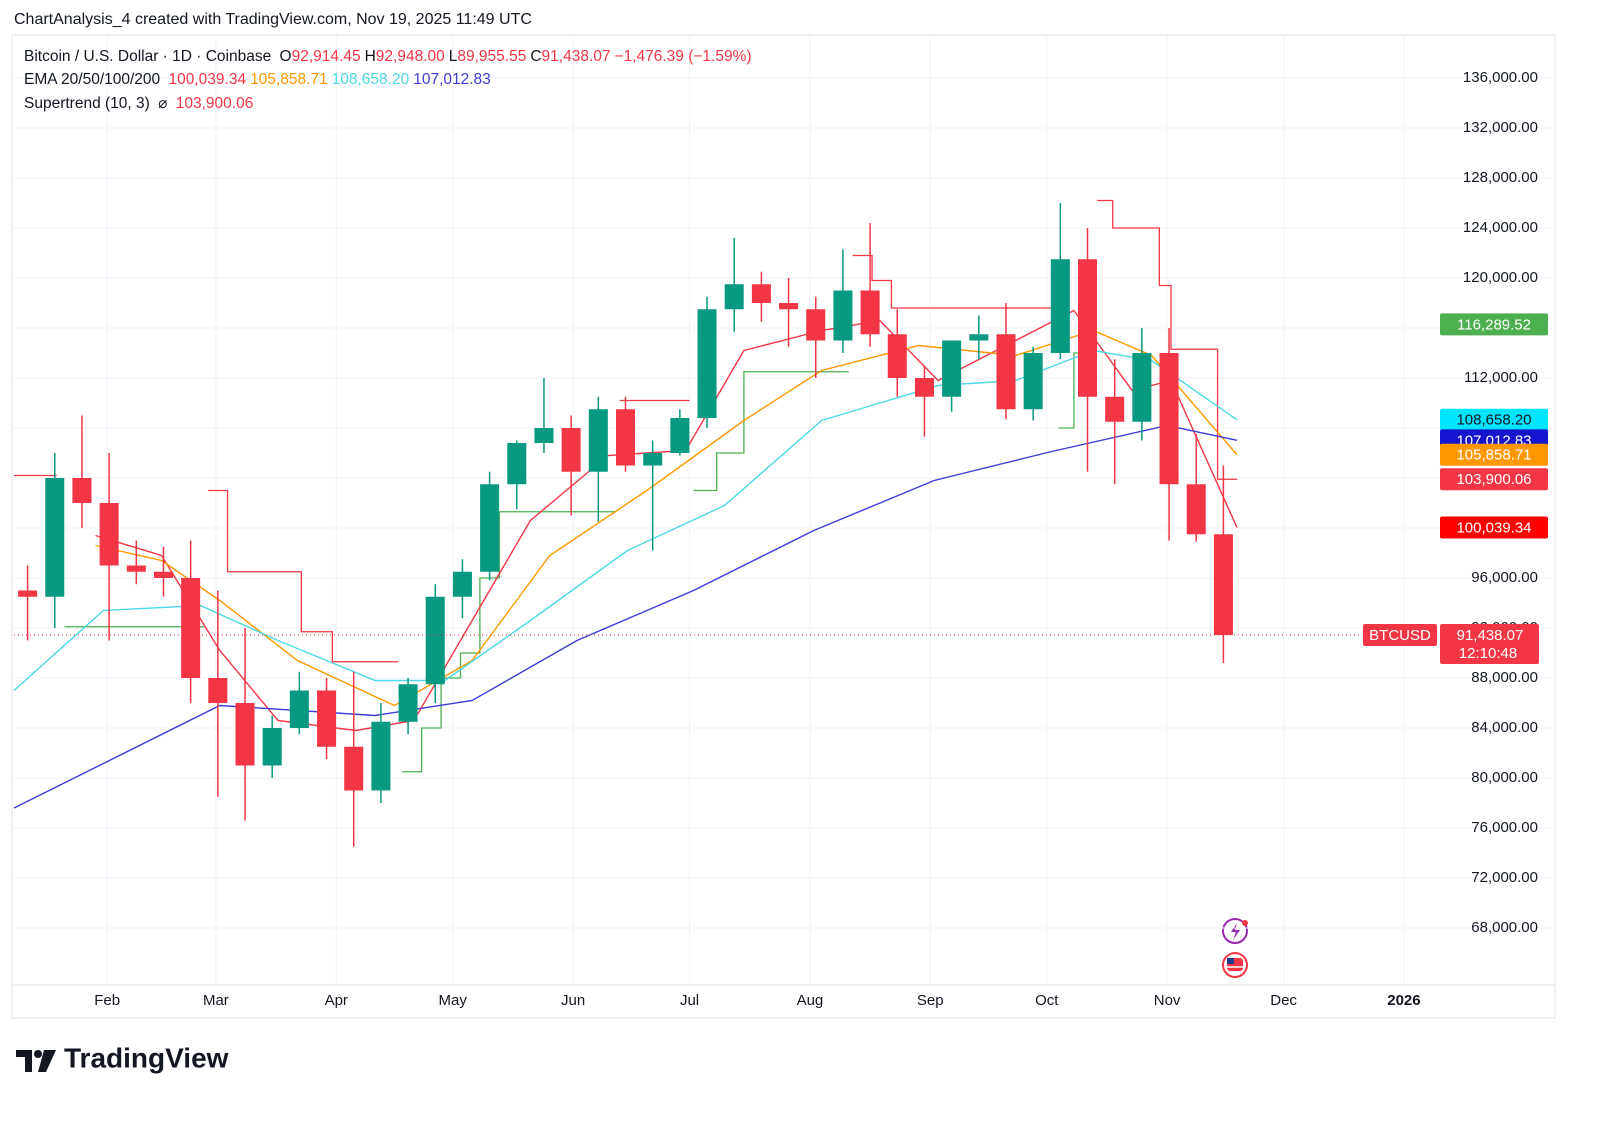 Image resolution: width=1600 pixels, height=1121 pixels. I want to click on brand-logo, so click(36, 1061).